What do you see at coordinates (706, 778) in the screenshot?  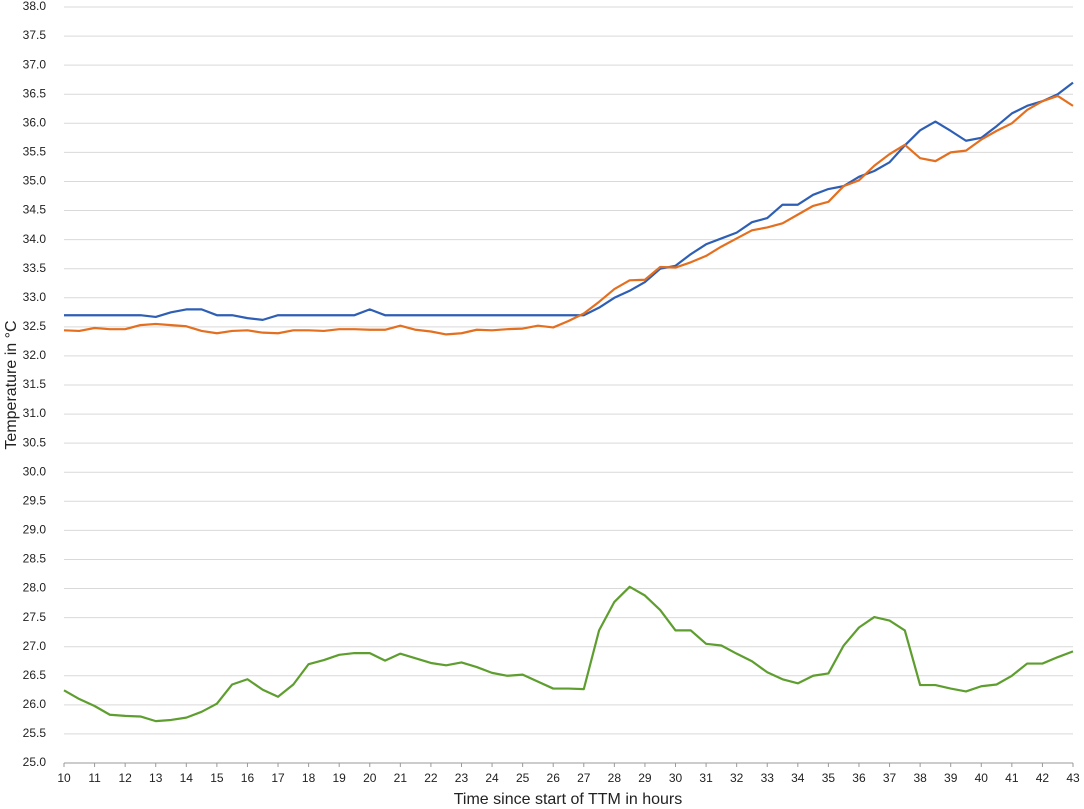 I see `x-tick-label: 31` at bounding box center [706, 778].